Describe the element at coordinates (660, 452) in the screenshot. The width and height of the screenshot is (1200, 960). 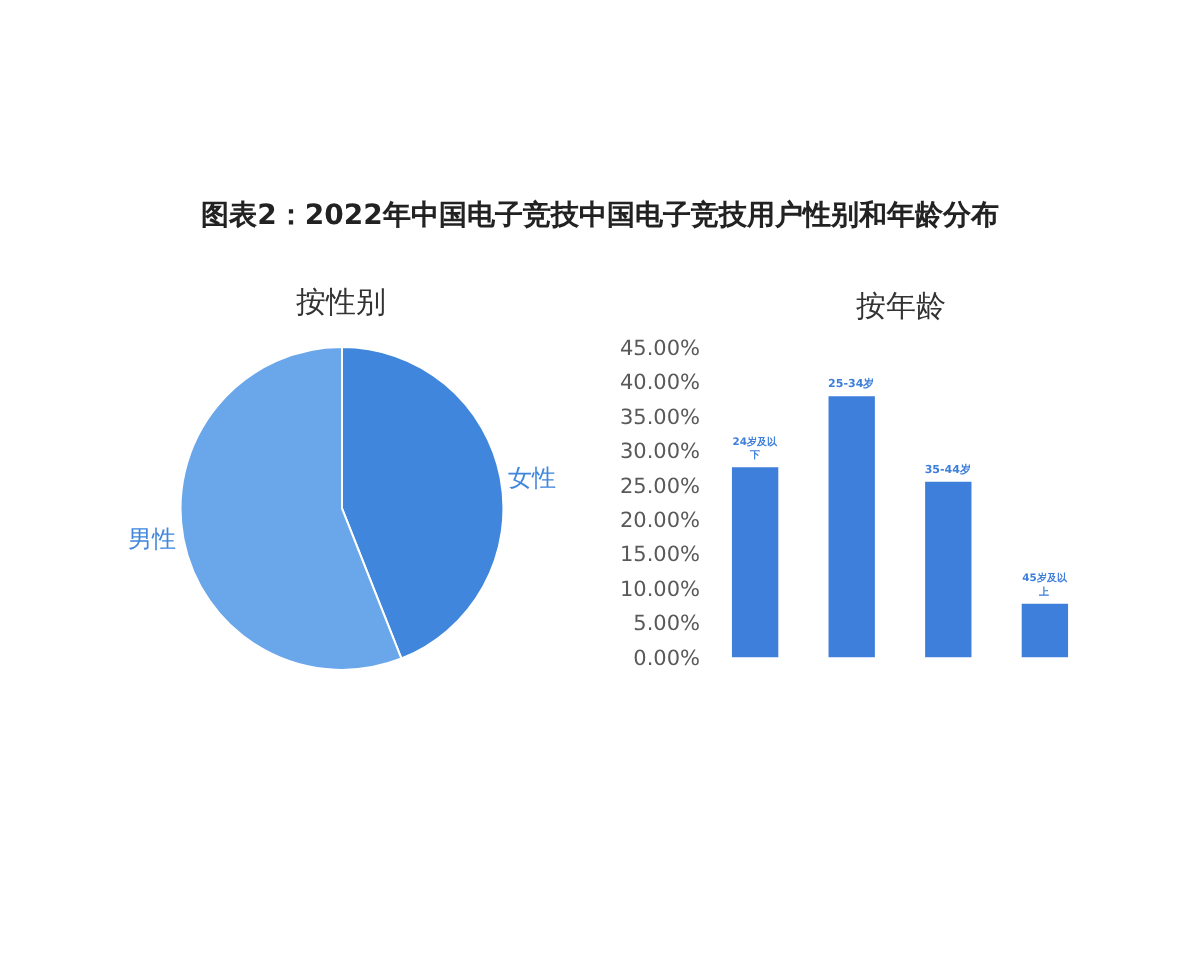
I see `y-tick-label: 30.00%` at that location.